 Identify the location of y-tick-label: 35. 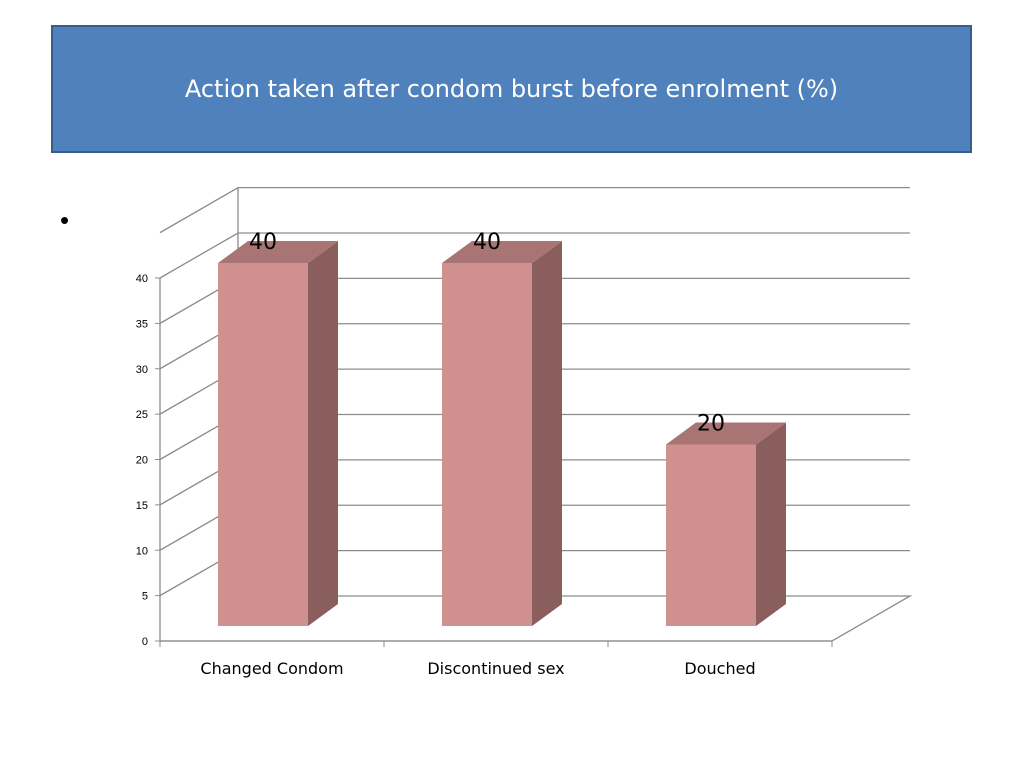
(142, 324).